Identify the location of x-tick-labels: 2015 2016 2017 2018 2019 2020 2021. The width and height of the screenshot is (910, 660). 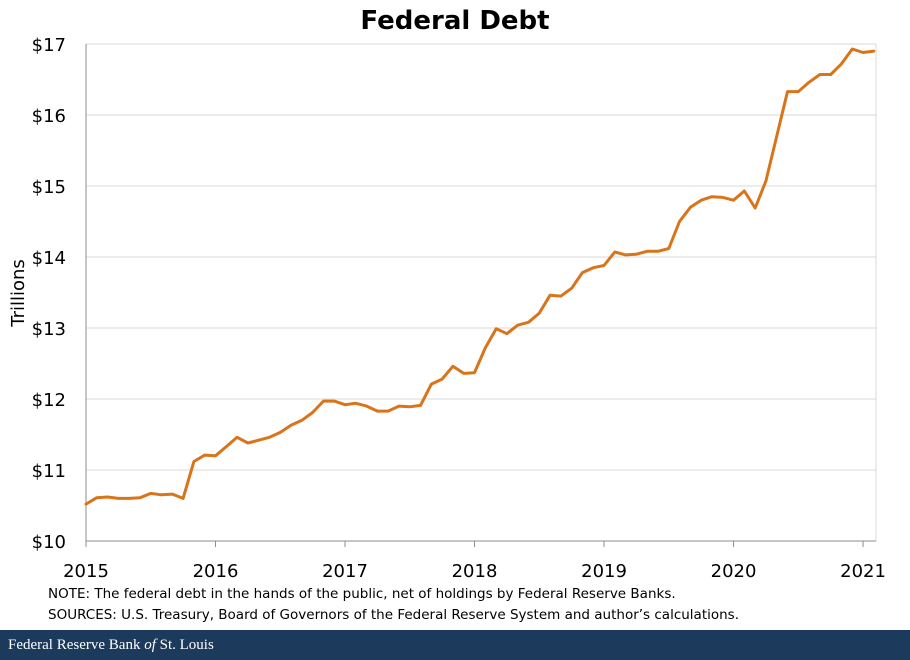
(474, 571).